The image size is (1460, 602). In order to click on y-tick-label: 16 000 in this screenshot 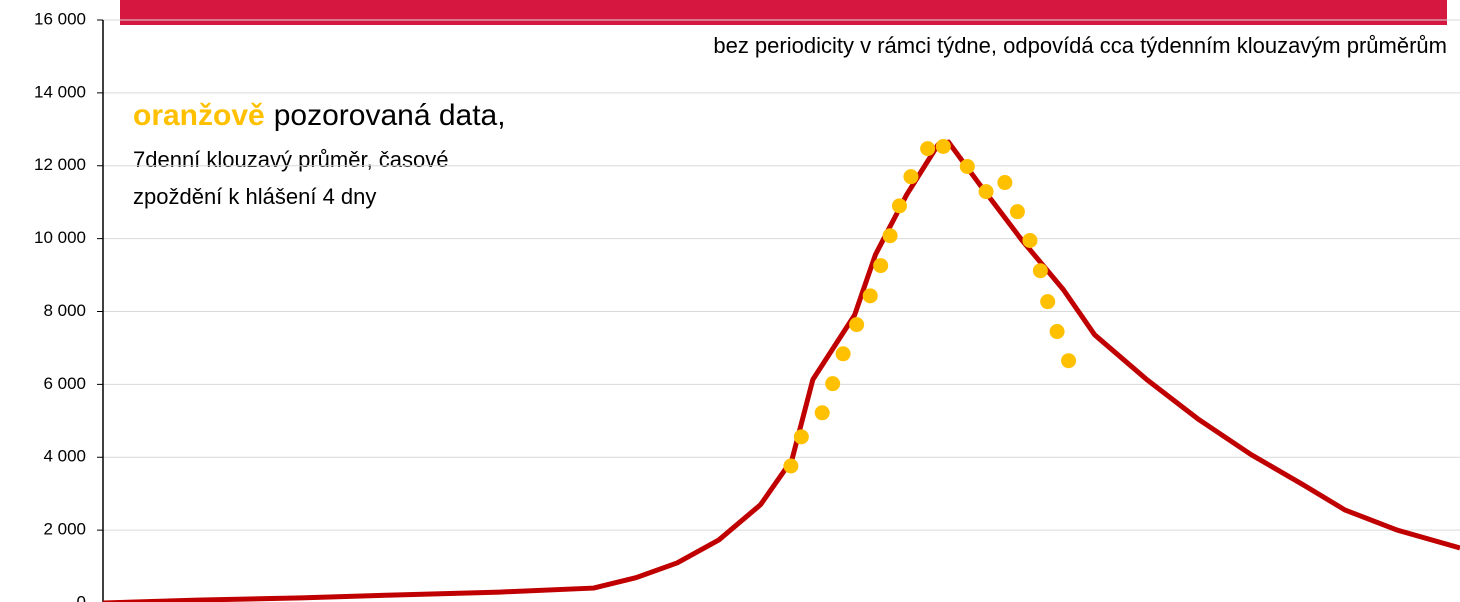, I will do `click(60, 18)`.